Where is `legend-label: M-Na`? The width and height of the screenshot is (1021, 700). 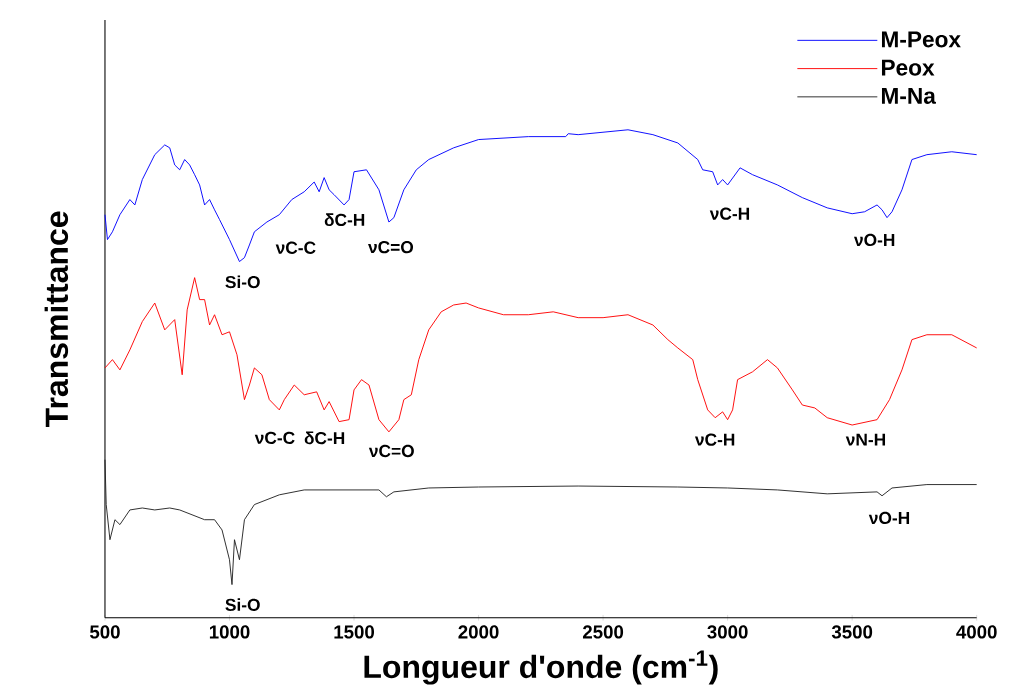
legend-label: M-Na is located at coordinates (908, 96).